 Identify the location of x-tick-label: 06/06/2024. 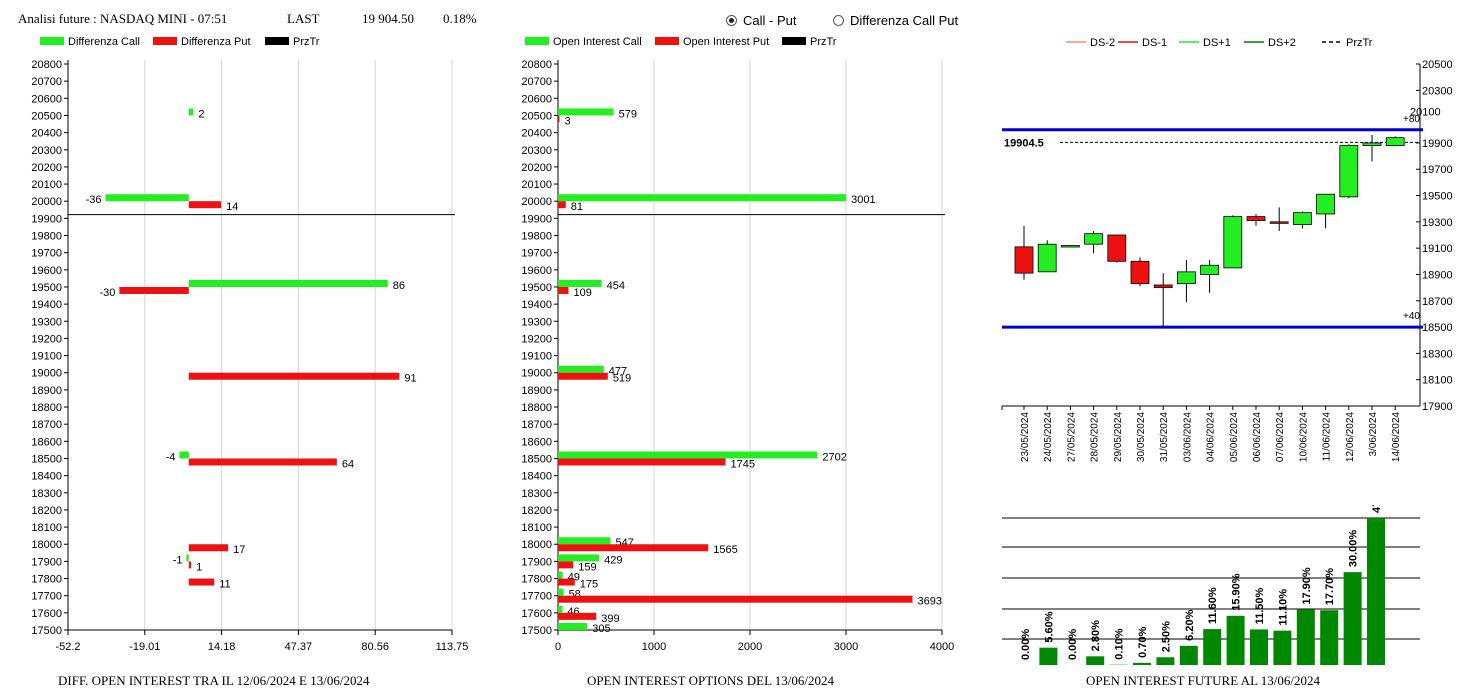
(1257, 437).